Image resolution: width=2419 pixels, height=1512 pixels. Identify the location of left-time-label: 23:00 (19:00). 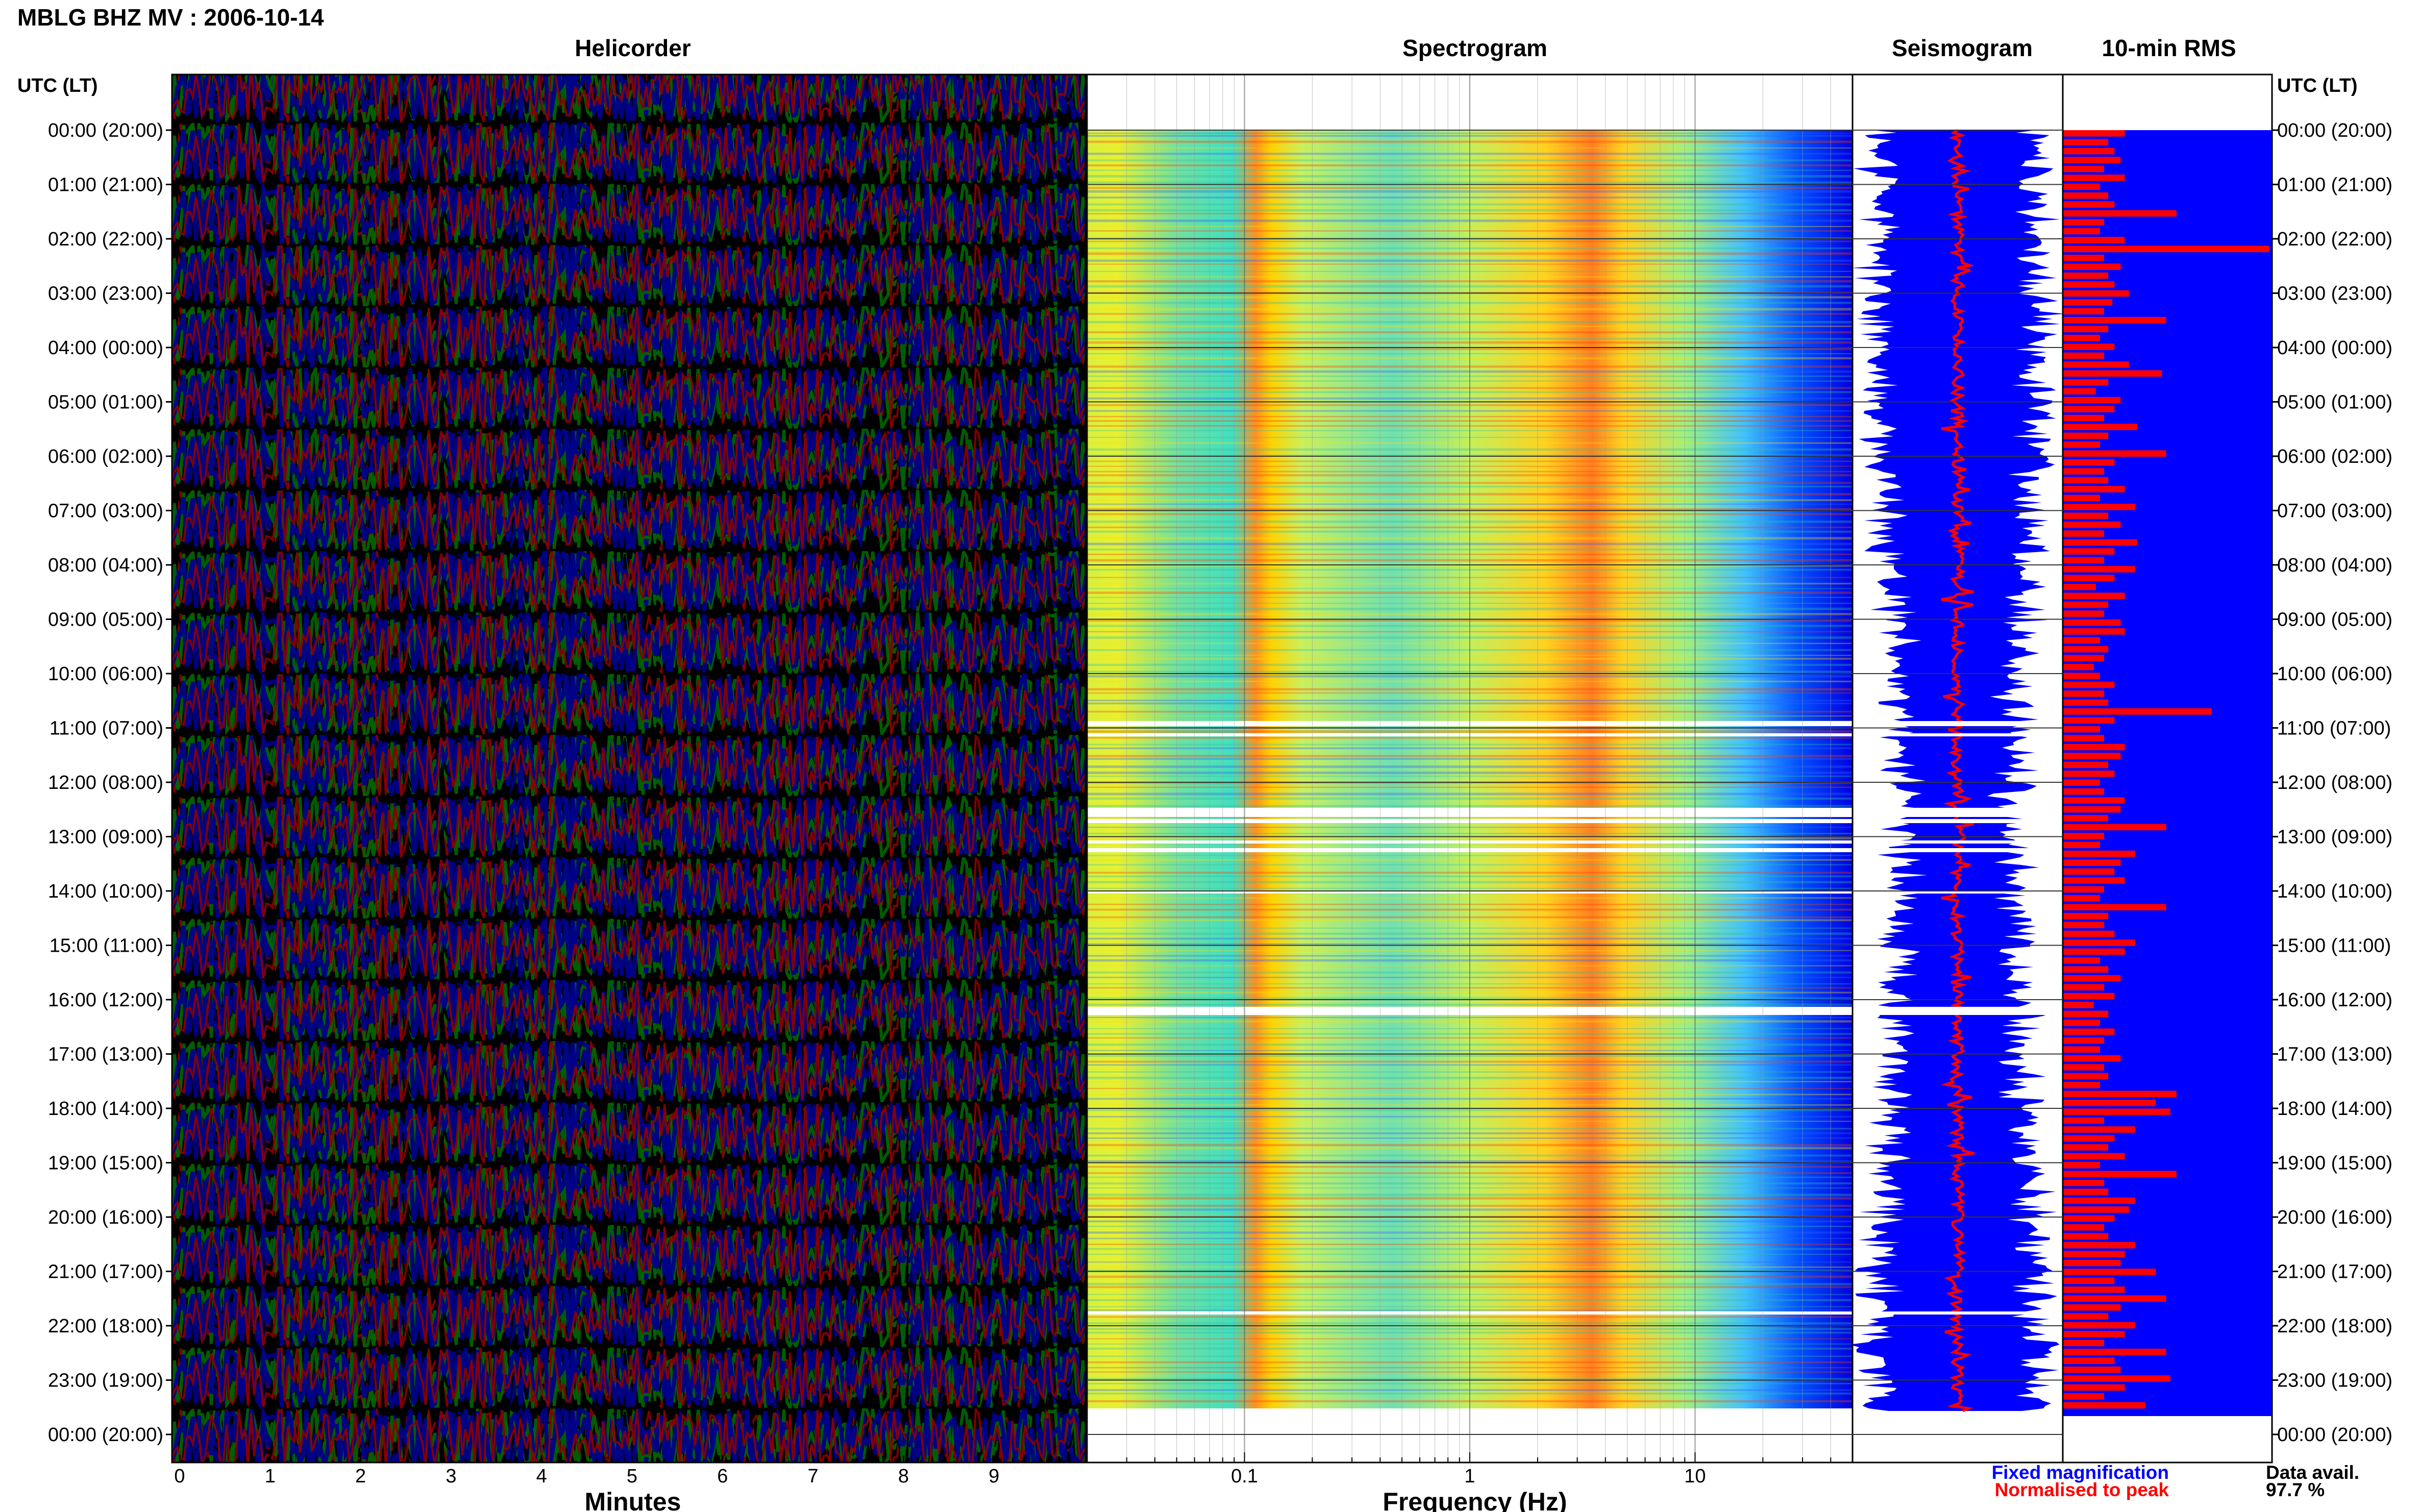
(105, 1381).